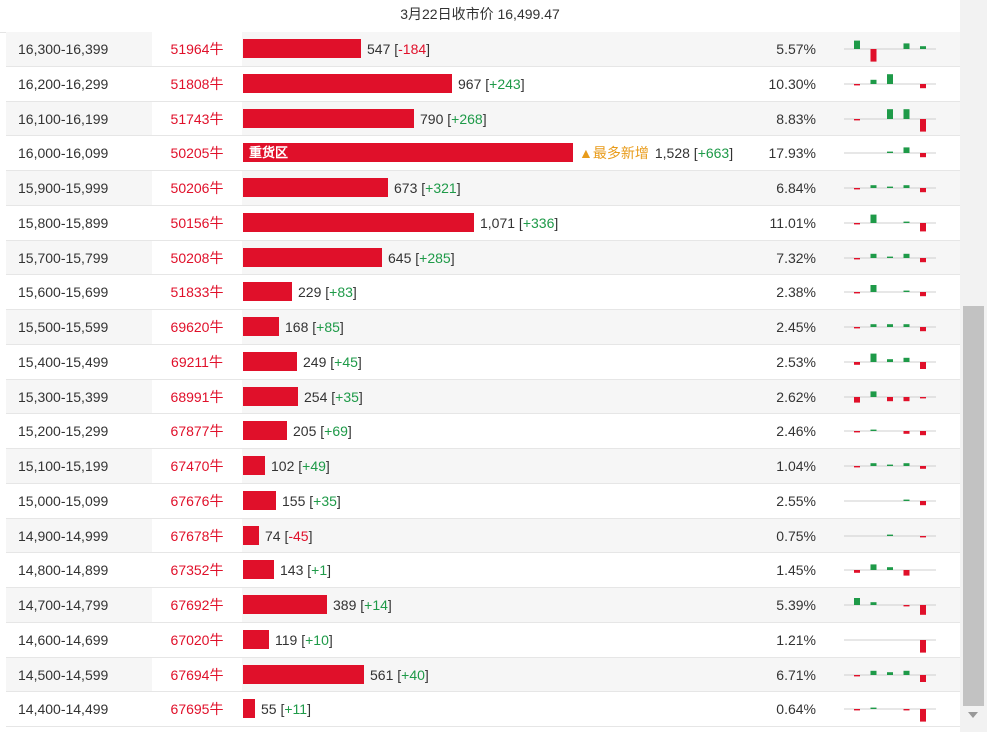 The height and width of the screenshot is (732, 987). Describe the element at coordinates (197, 431) in the screenshot. I see `bull-code-link: 67877牛` at that location.